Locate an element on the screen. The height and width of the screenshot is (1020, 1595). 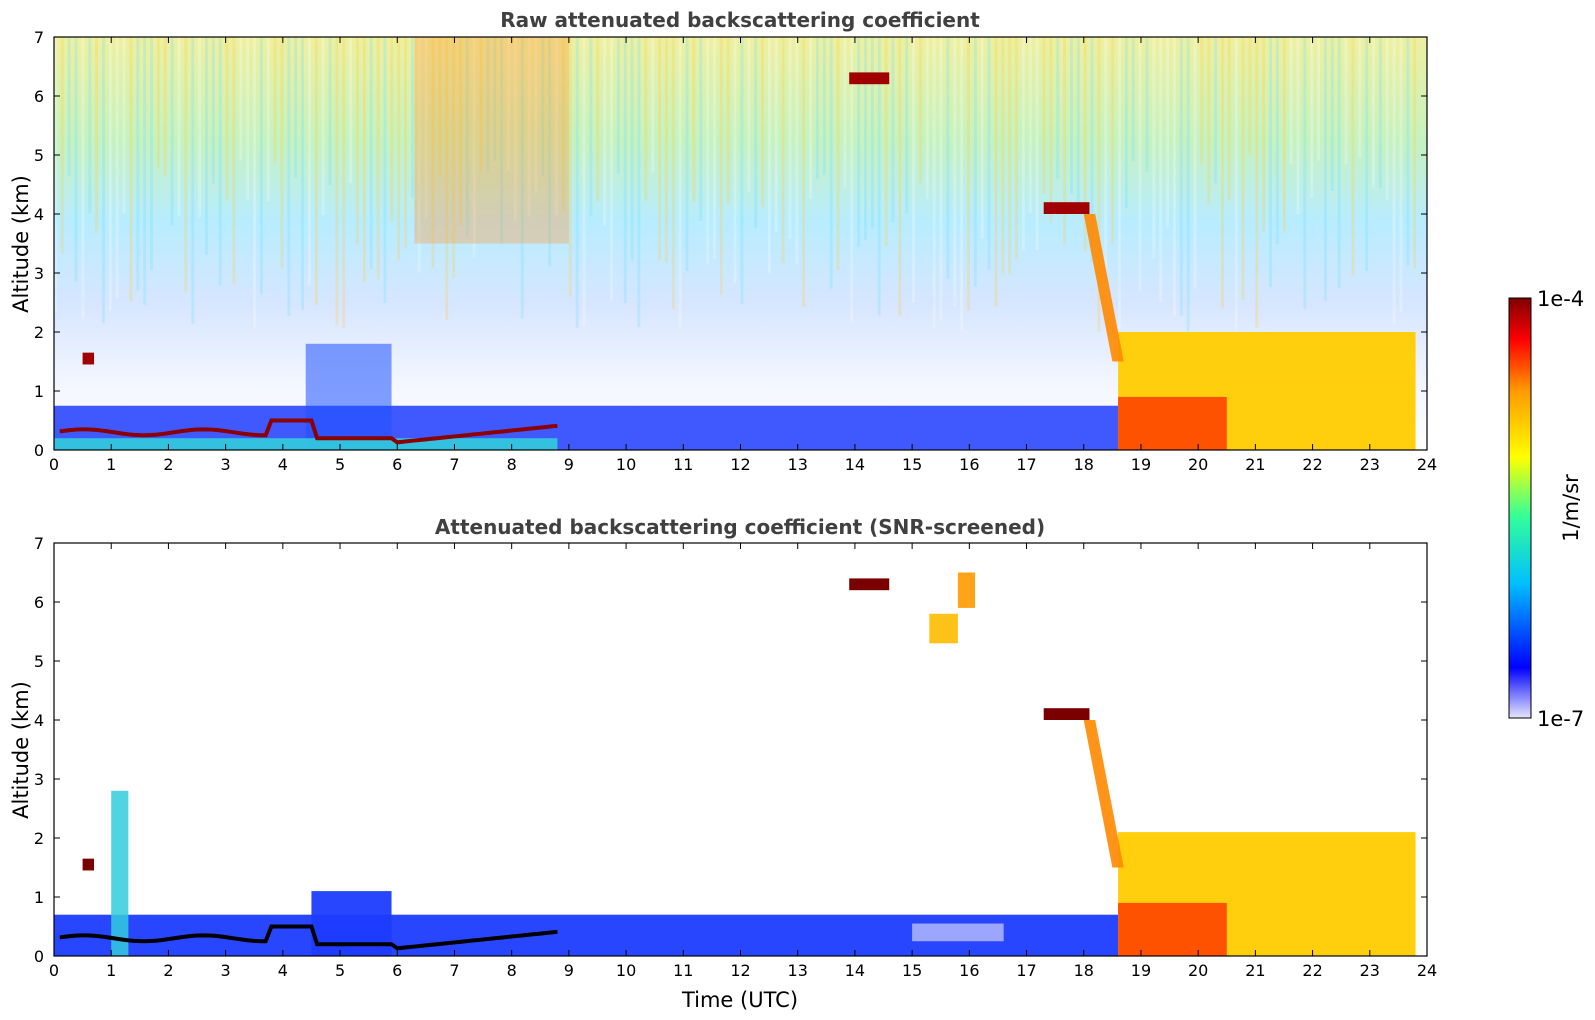
y-tick-label: 3 is located at coordinates (39, 273).